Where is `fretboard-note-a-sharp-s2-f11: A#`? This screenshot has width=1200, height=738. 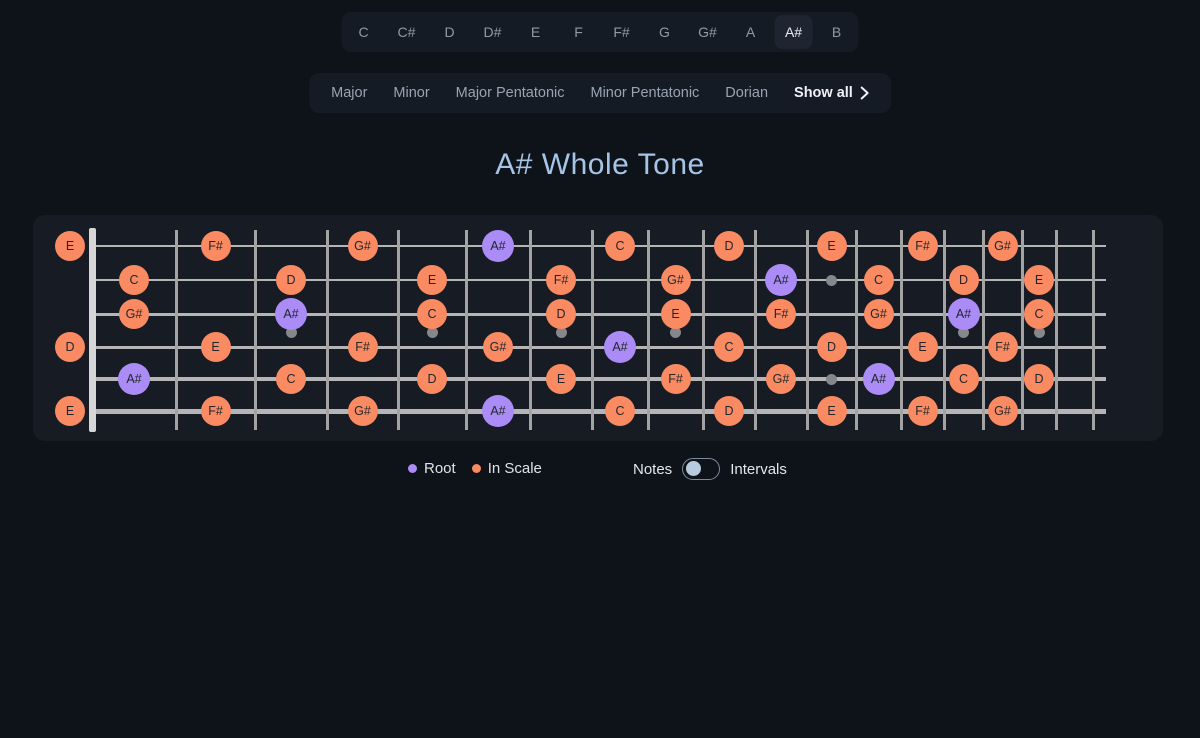 fretboard-note-a-sharp-s2-f11: A# is located at coordinates (781, 280).